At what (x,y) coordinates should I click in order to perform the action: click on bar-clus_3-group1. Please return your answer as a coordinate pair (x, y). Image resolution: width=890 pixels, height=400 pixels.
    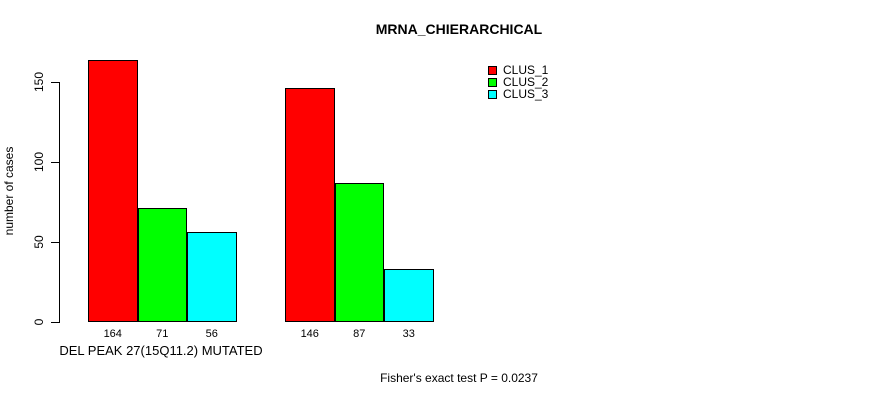
    Looking at the image, I should click on (212, 277).